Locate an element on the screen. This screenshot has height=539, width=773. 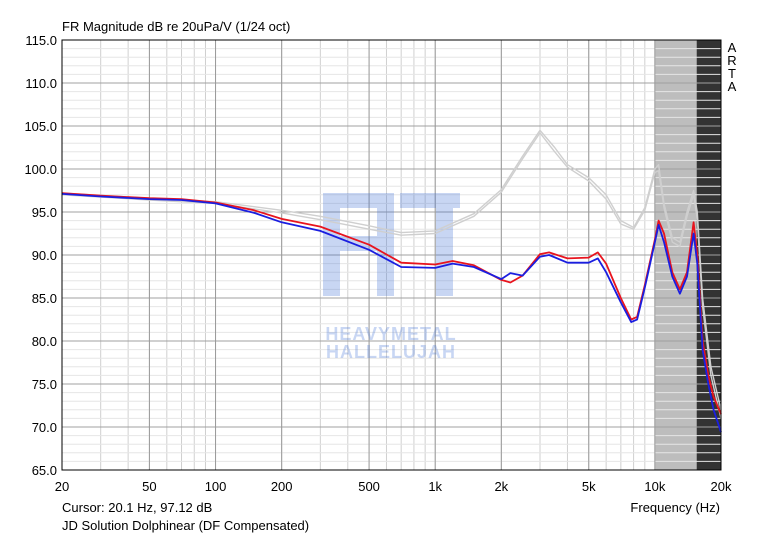
chart-title: FR Magnitude dB re 20uPa/V (1/24 oct) is located at coordinates (176, 26).